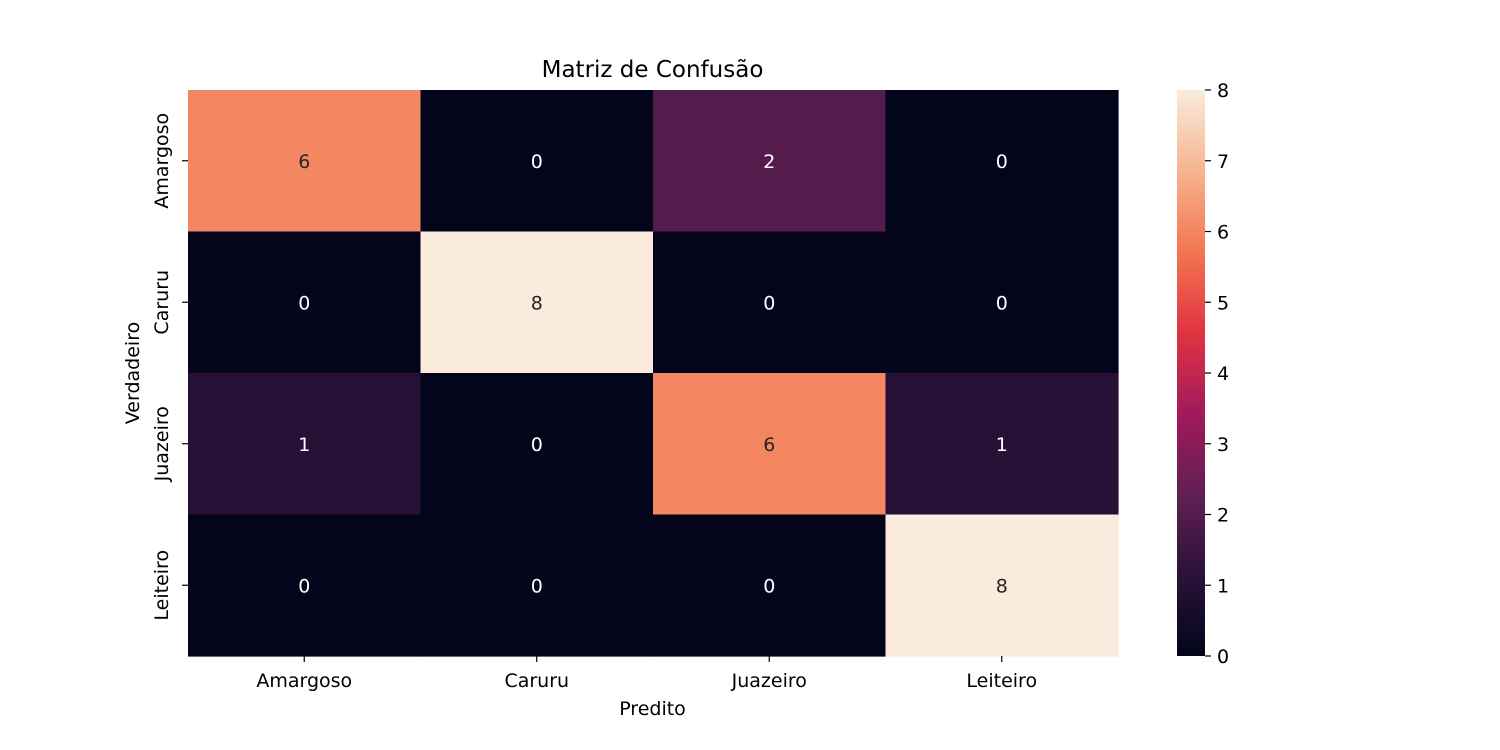  I want to click on cell-value-label: 2, so click(769, 162).